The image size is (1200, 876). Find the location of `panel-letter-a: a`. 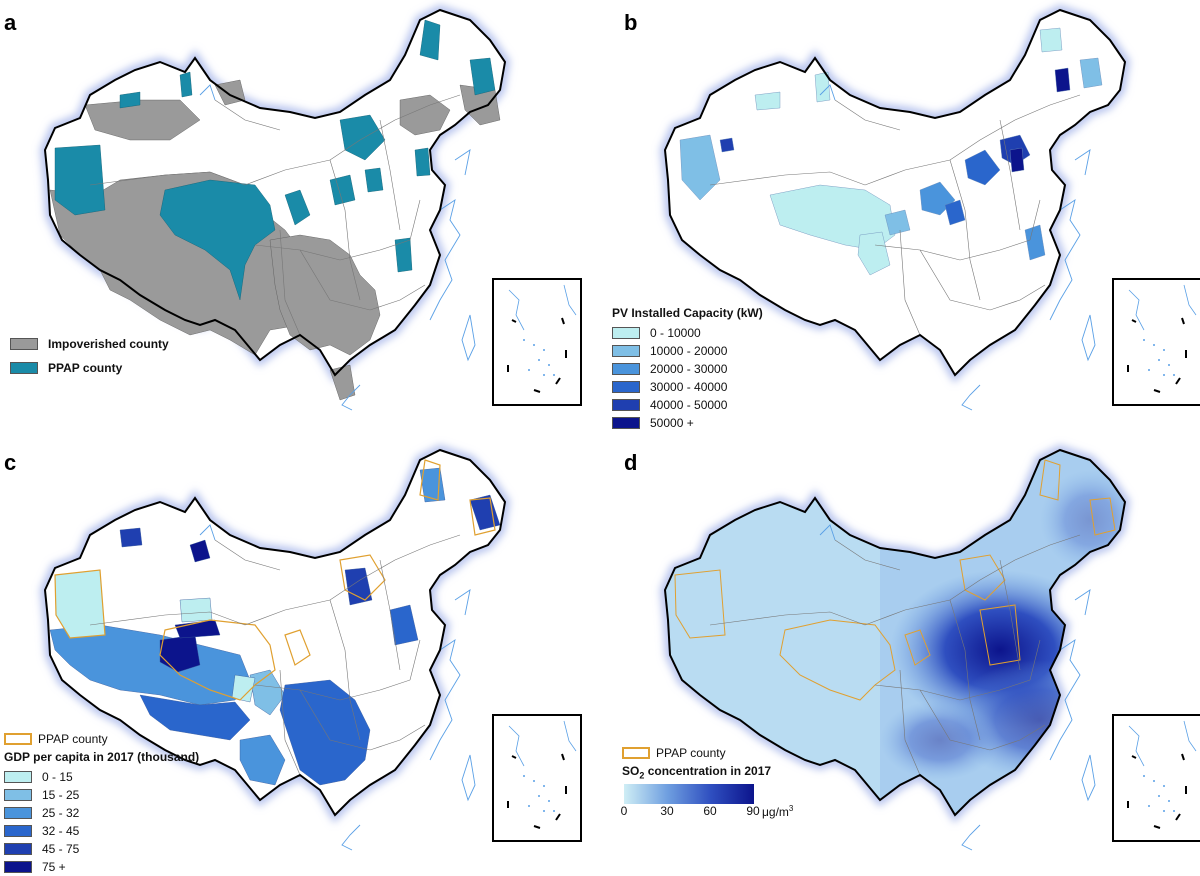

panel-letter-a: a is located at coordinates (10, 22).